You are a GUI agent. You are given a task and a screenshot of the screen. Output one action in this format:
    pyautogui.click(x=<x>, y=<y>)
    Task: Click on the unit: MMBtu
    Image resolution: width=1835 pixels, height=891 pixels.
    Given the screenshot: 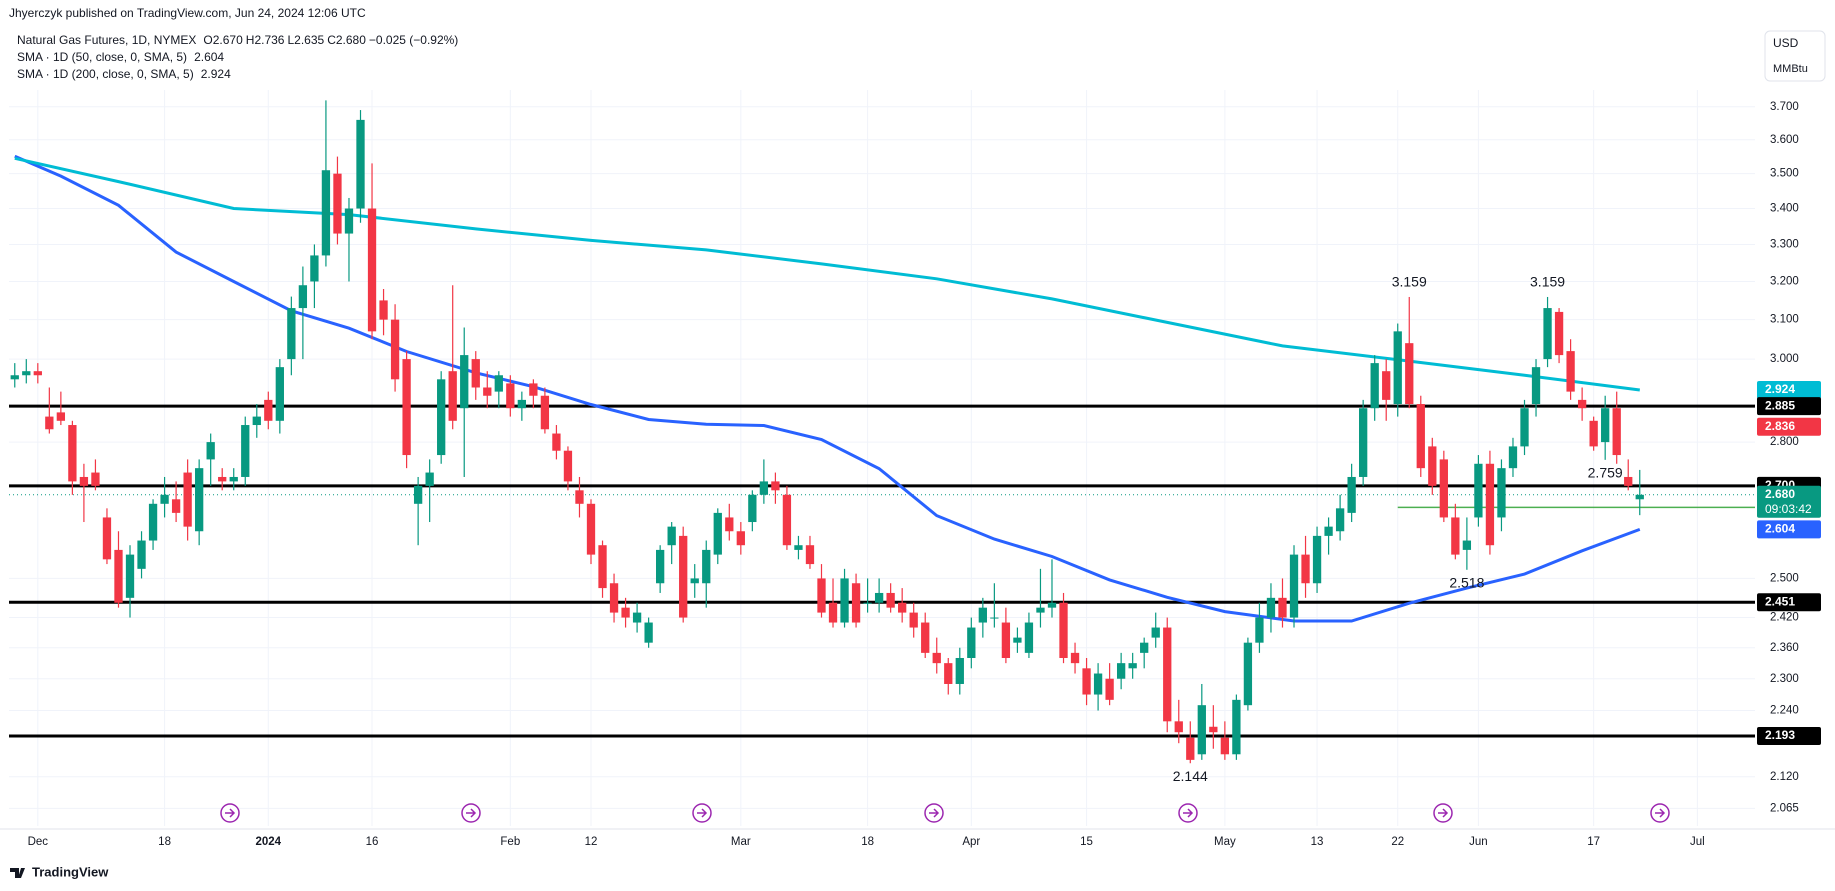 What is the action you would take?
    pyautogui.click(x=1790, y=69)
    